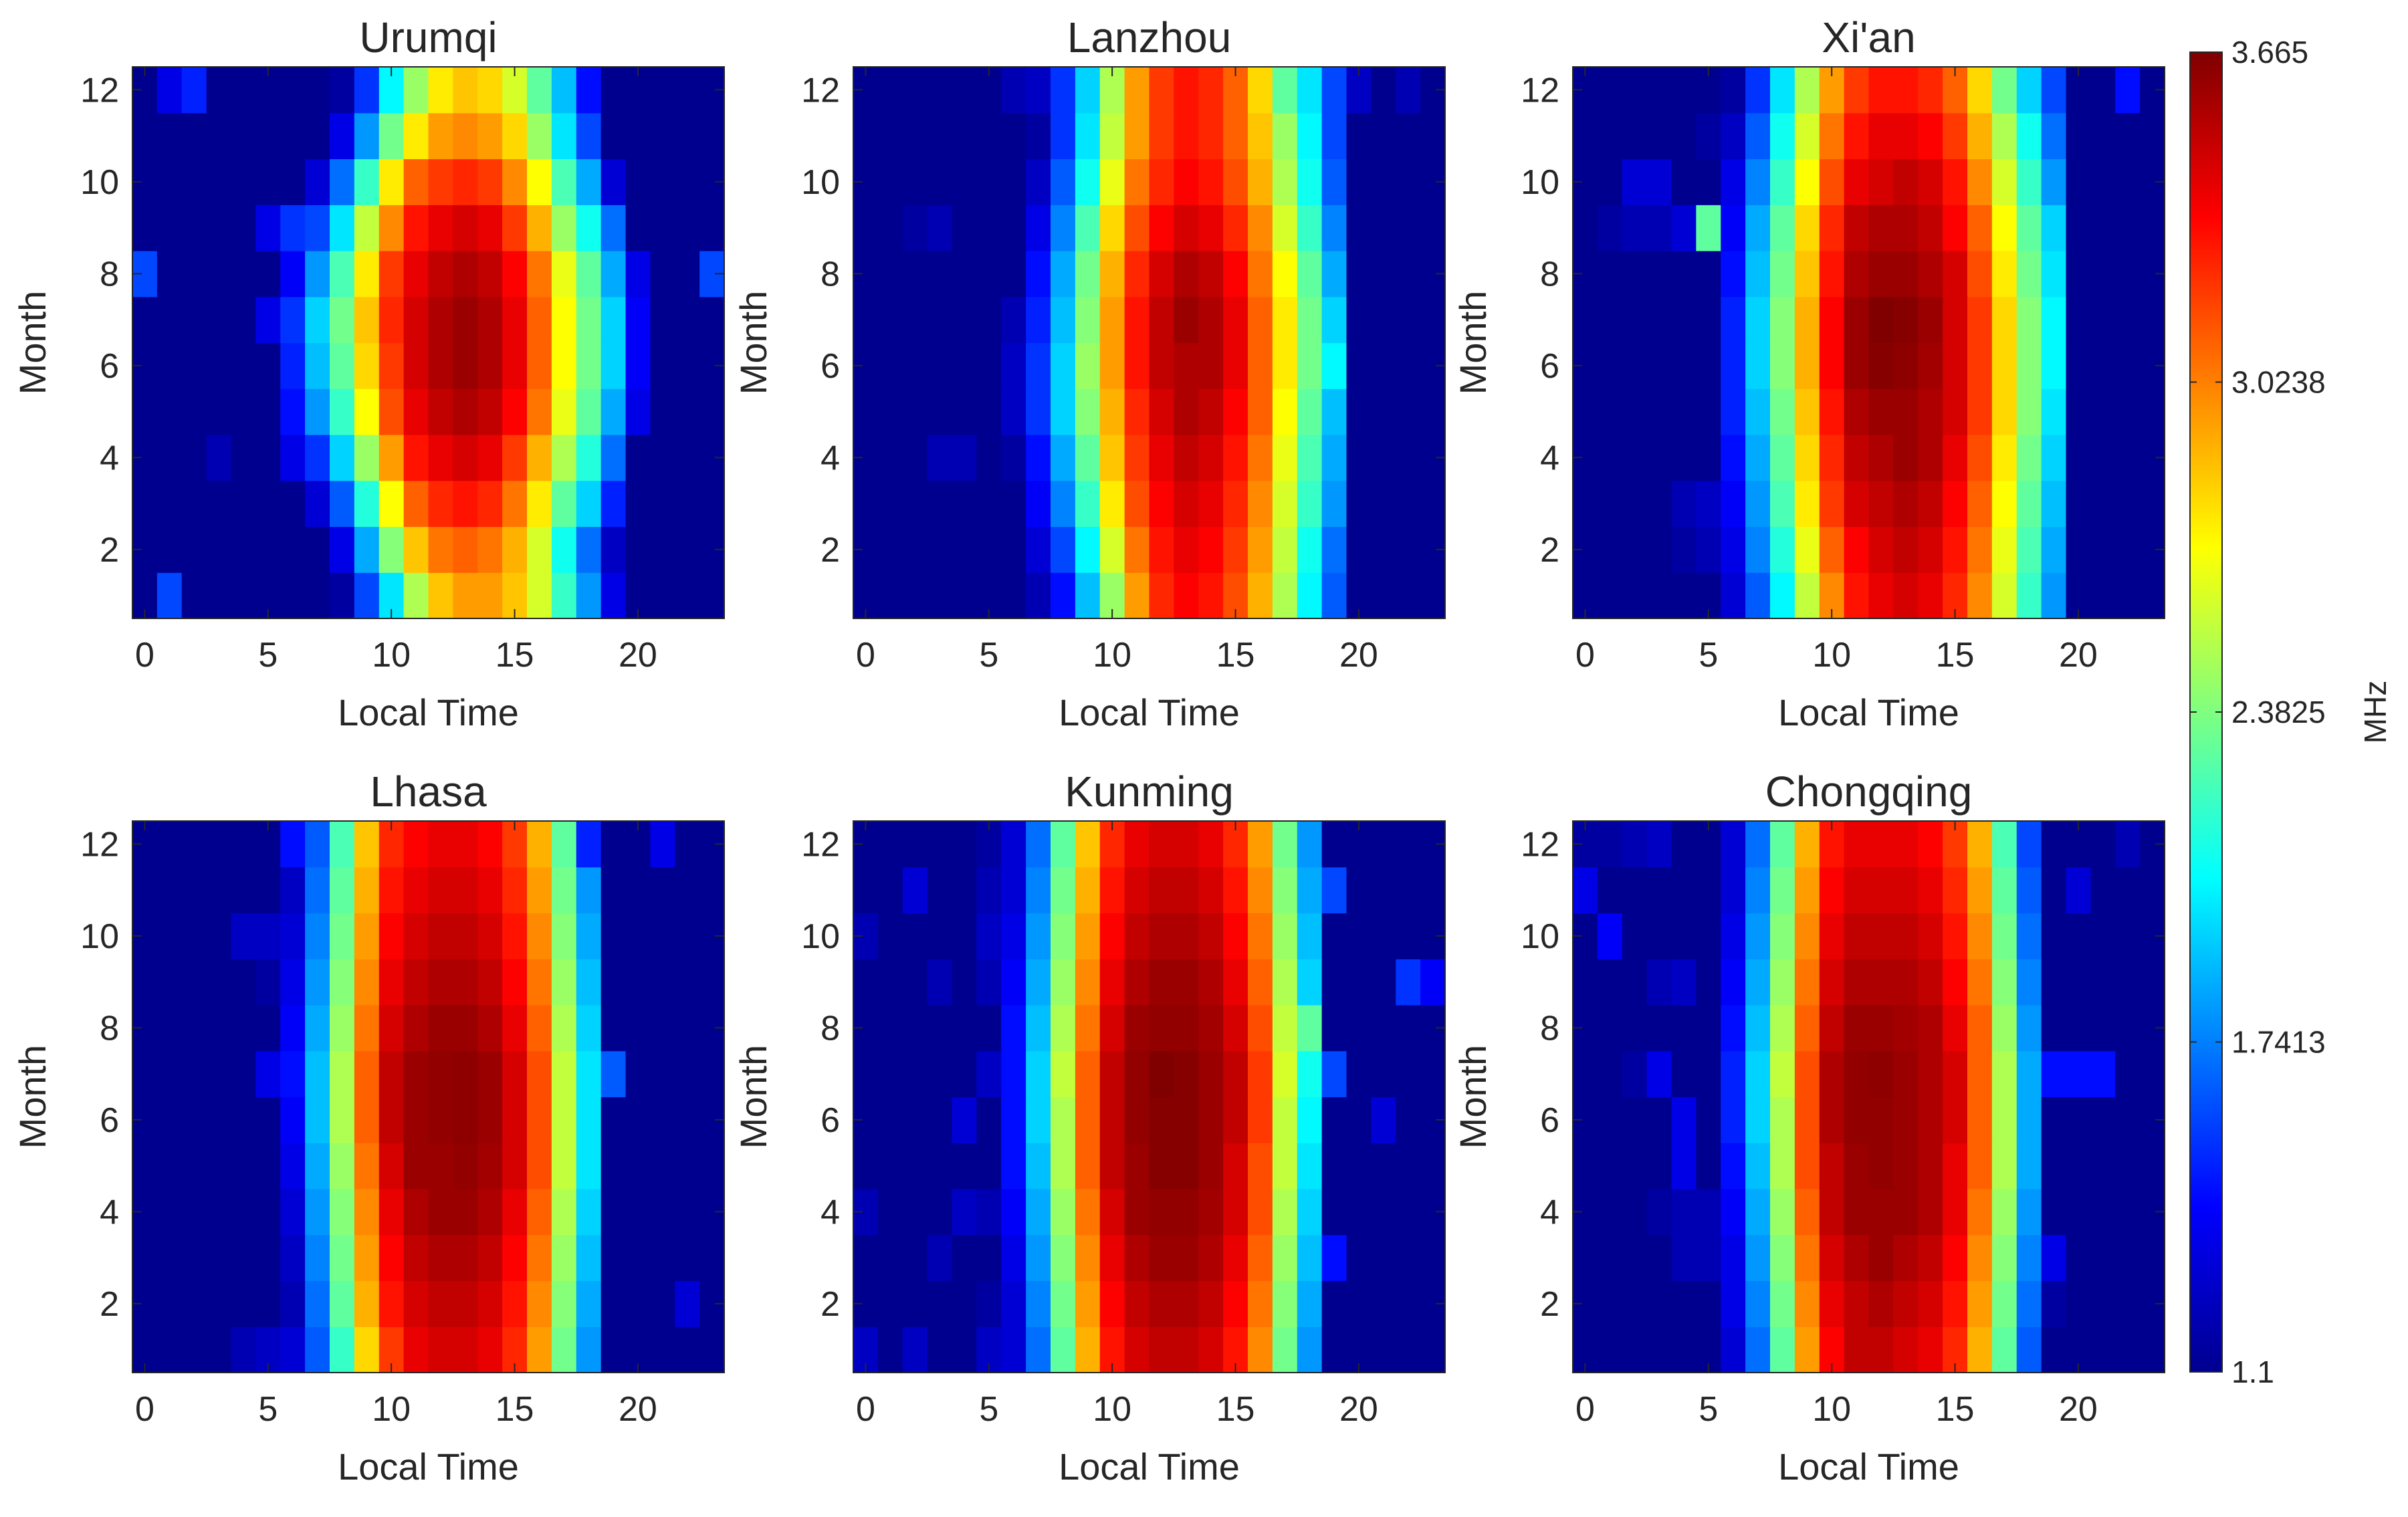  Describe the element at coordinates (1149, 37) in the screenshot. I see `panel-title-lanzhou: Lanzhou` at that location.